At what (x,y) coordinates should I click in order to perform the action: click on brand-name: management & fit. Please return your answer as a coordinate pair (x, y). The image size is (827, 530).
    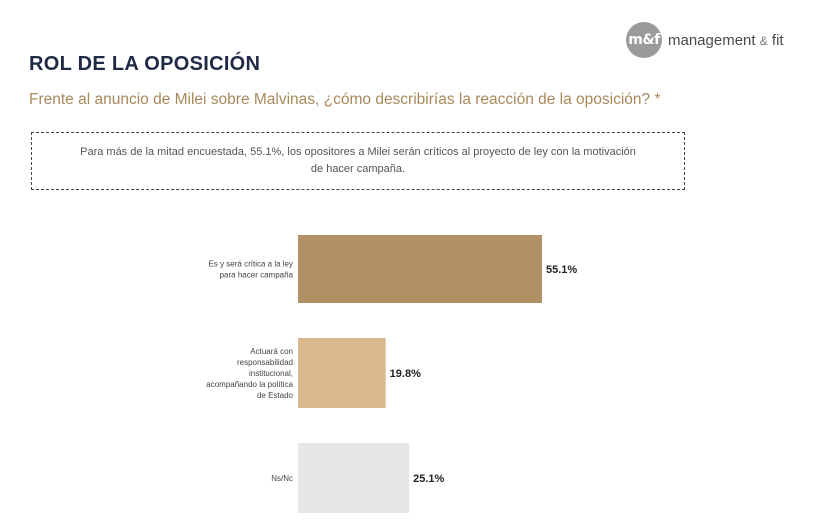
    Looking at the image, I should click on (726, 40).